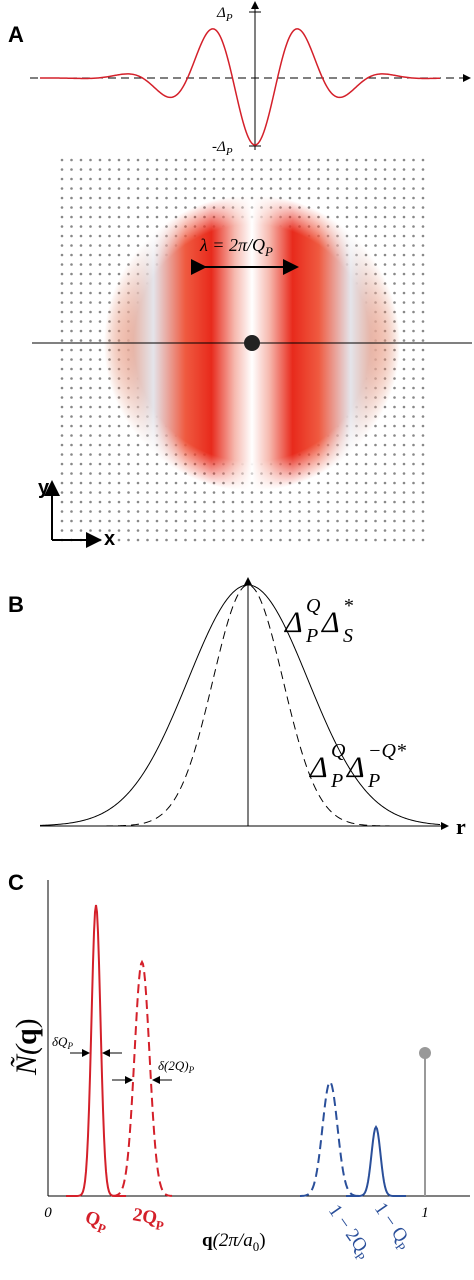 This screenshot has height=1280, width=474. Describe the element at coordinates (425, 1053) in the screenshot. I see `stem-head` at that location.